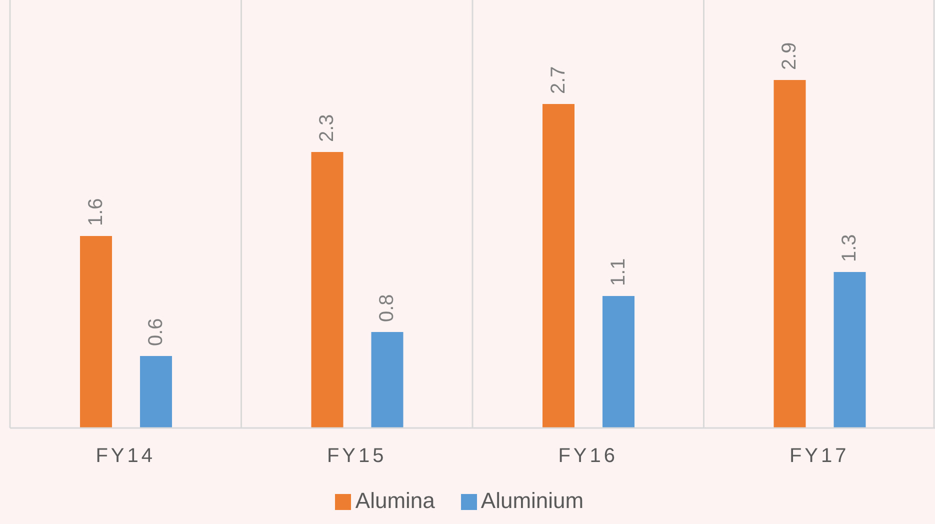 This screenshot has width=935, height=524. I want to click on data-label: 2.7, so click(559, 80).